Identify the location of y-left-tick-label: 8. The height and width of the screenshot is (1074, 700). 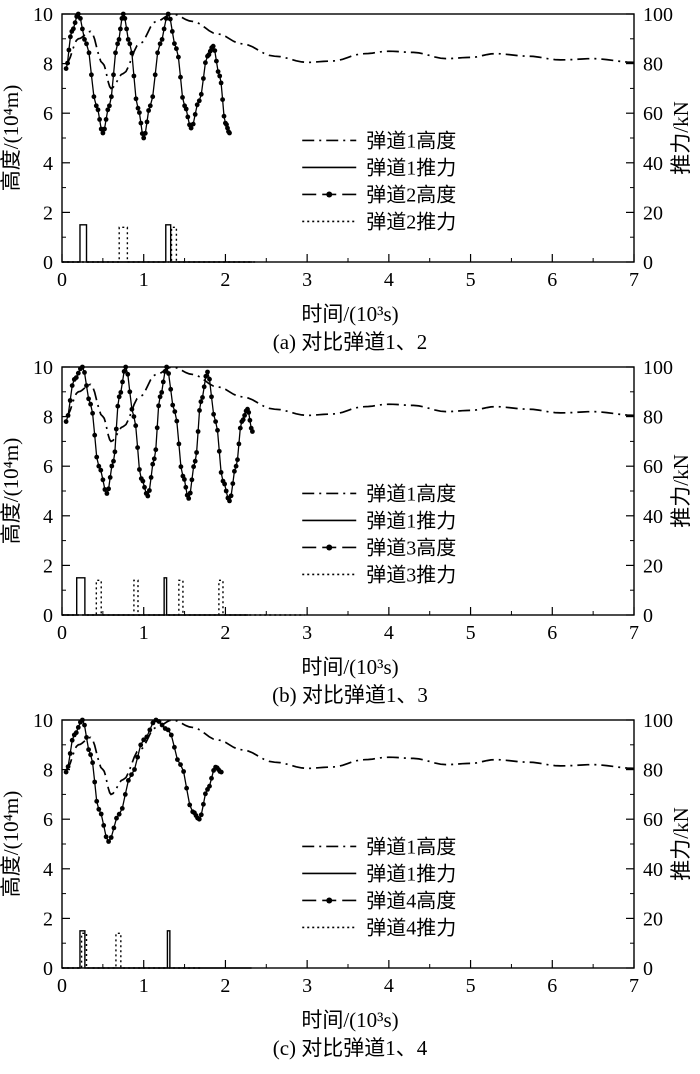
(48, 418).